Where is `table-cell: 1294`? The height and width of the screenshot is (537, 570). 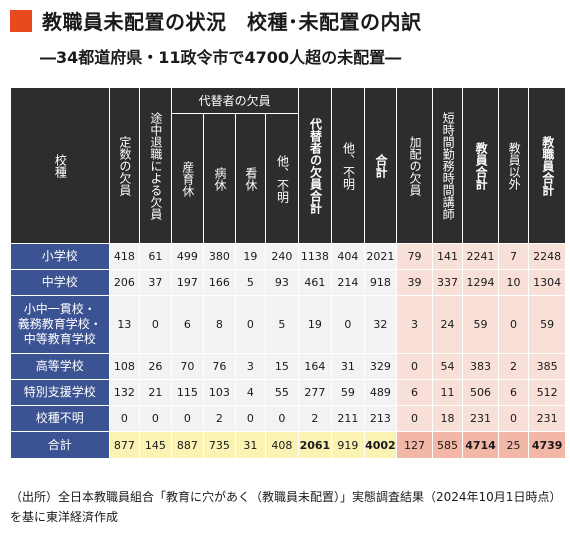 table-cell: 1294 is located at coordinates (480, 282).